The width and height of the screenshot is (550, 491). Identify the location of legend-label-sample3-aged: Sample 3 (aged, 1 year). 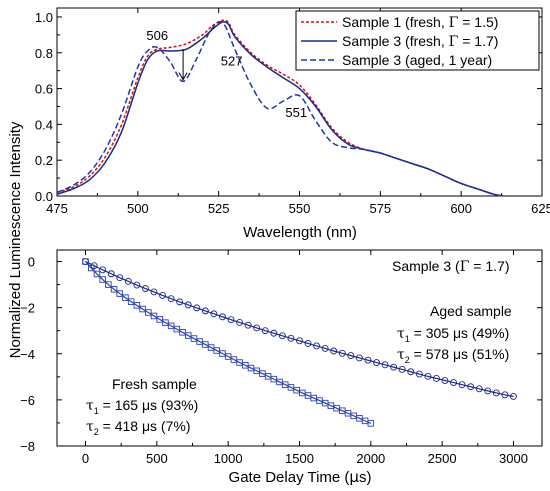
(417, 60).